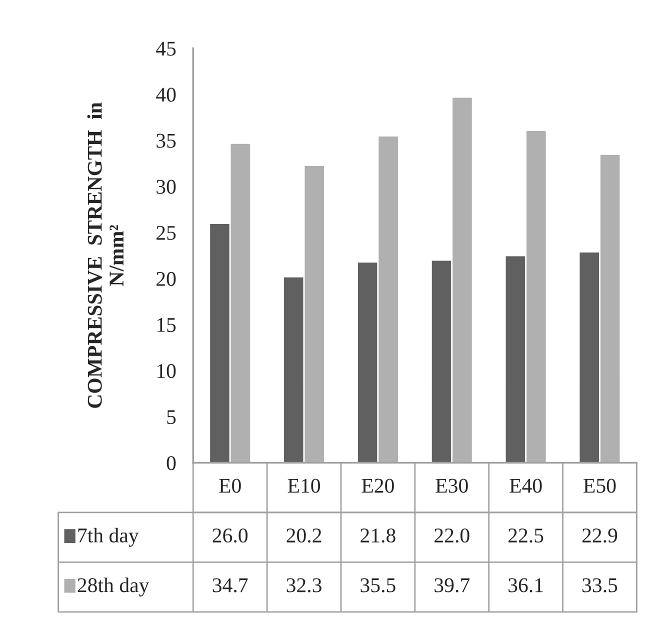 The image size is (666, 627). Describe the element at coordinates (378, 535) in the screenshot. I see `data-label: 21.8` at that location.